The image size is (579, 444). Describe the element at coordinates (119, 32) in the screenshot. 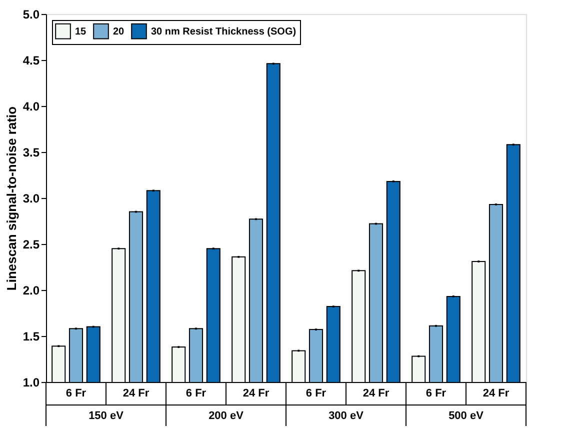

I see `legend-label: 20` at that location.